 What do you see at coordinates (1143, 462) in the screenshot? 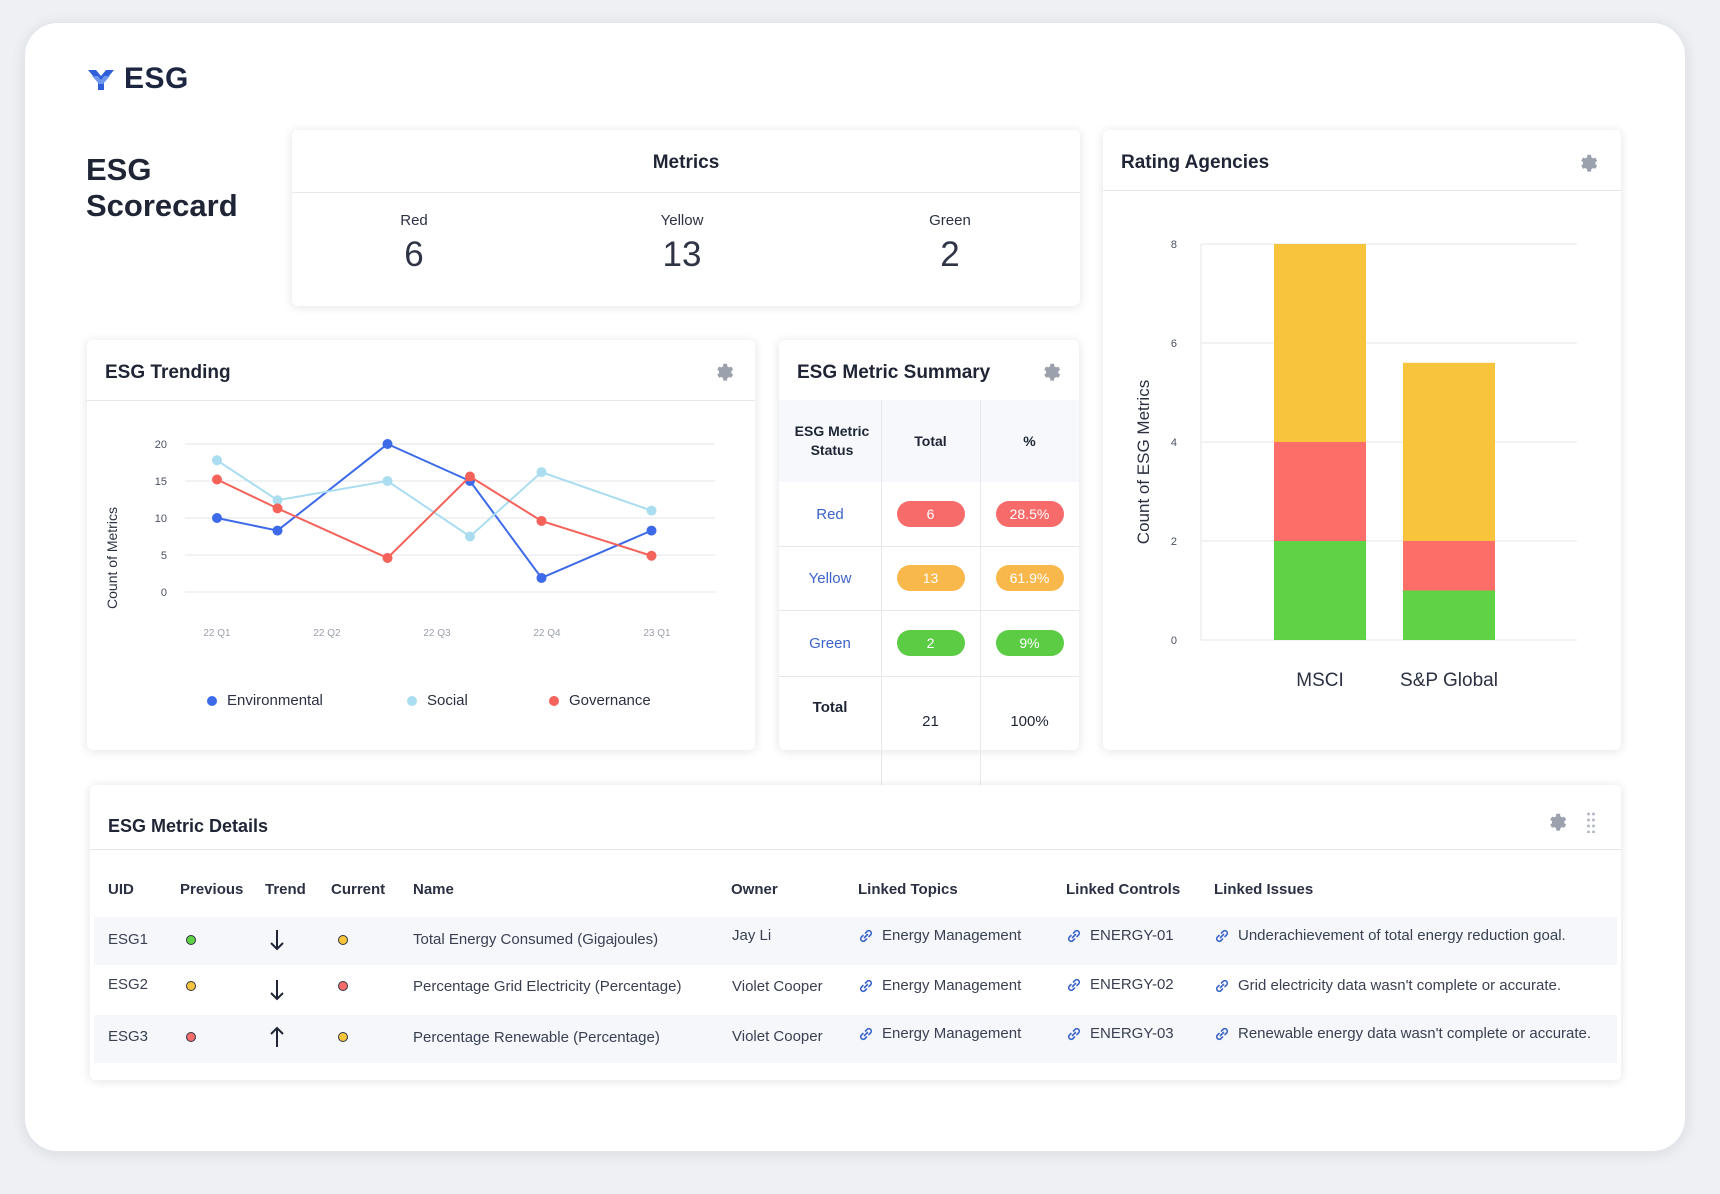
I see `y-axis-label: Count of ESG Metrics` at bounding box center [1143, 462].